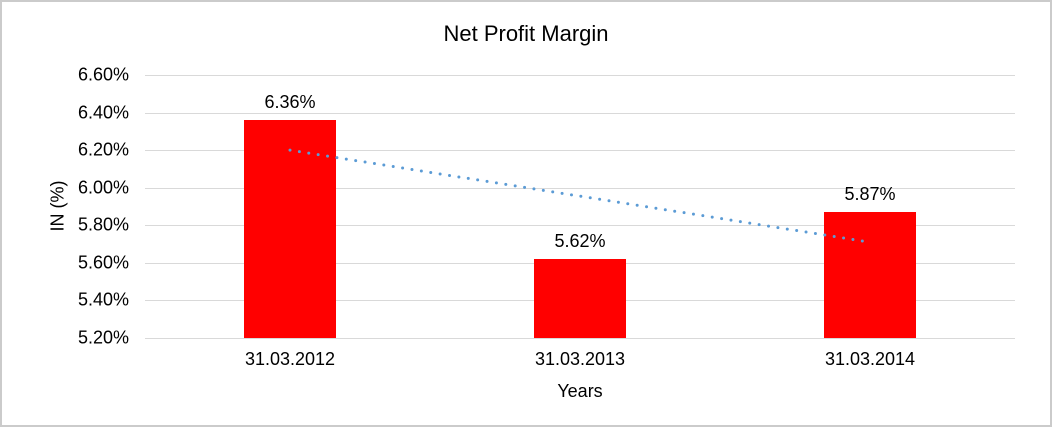 The height and width of the screenshot is (427, 1052). What do you see at coordinates (103, 337) in the screenshot?
I see `y-tick-label: 5.20%` at bounding box center [103, 337].